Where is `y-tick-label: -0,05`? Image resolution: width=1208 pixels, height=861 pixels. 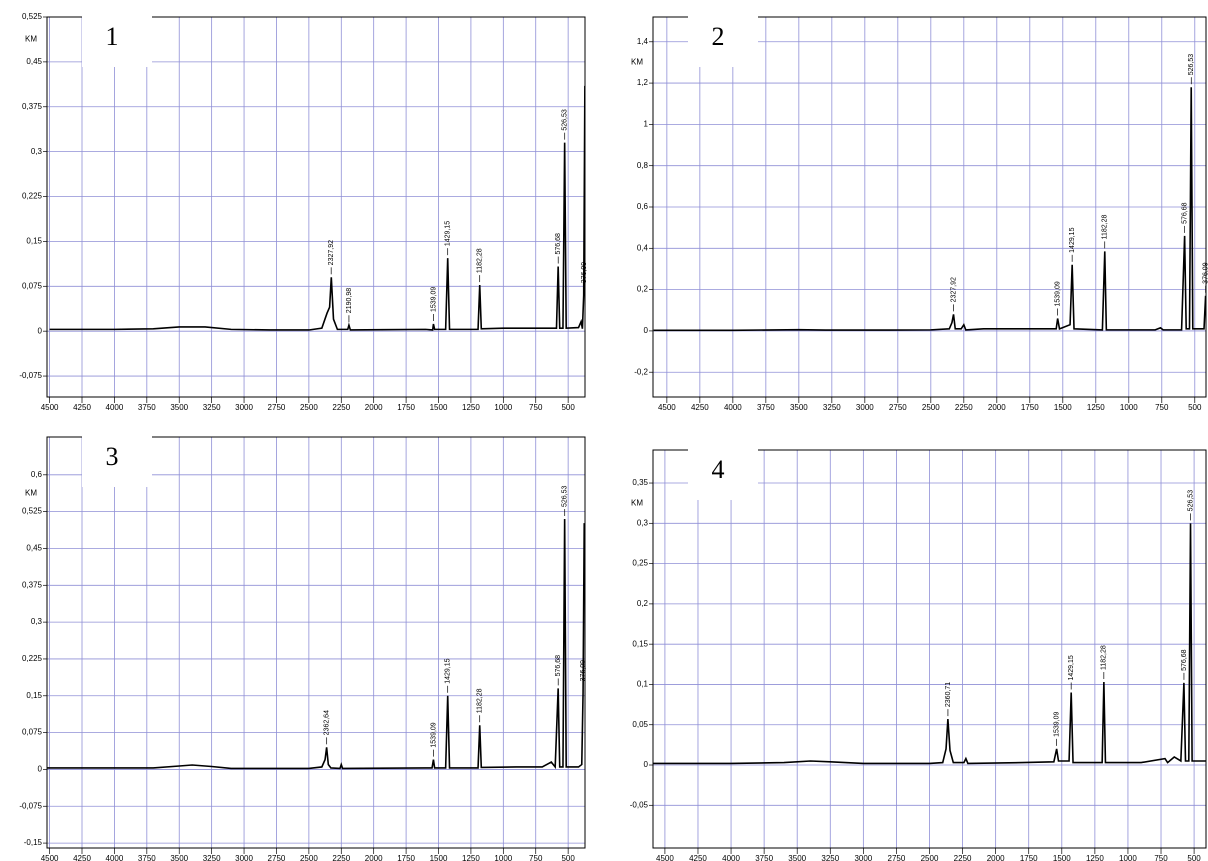
y-tick-label: -0,05 is located at coordinates (639, 804).